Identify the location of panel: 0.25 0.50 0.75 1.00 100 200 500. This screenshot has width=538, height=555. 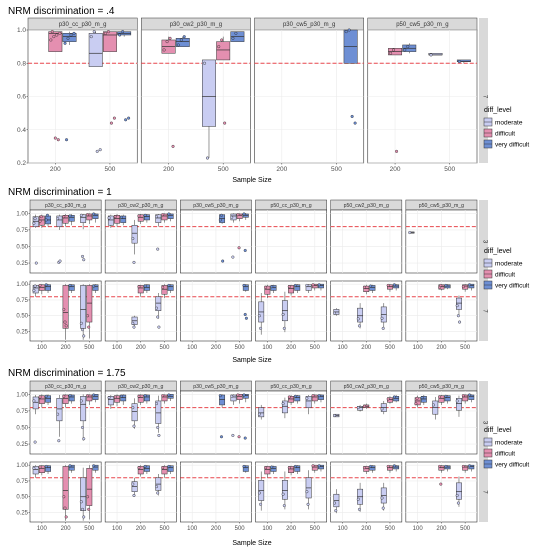
(59, 496).